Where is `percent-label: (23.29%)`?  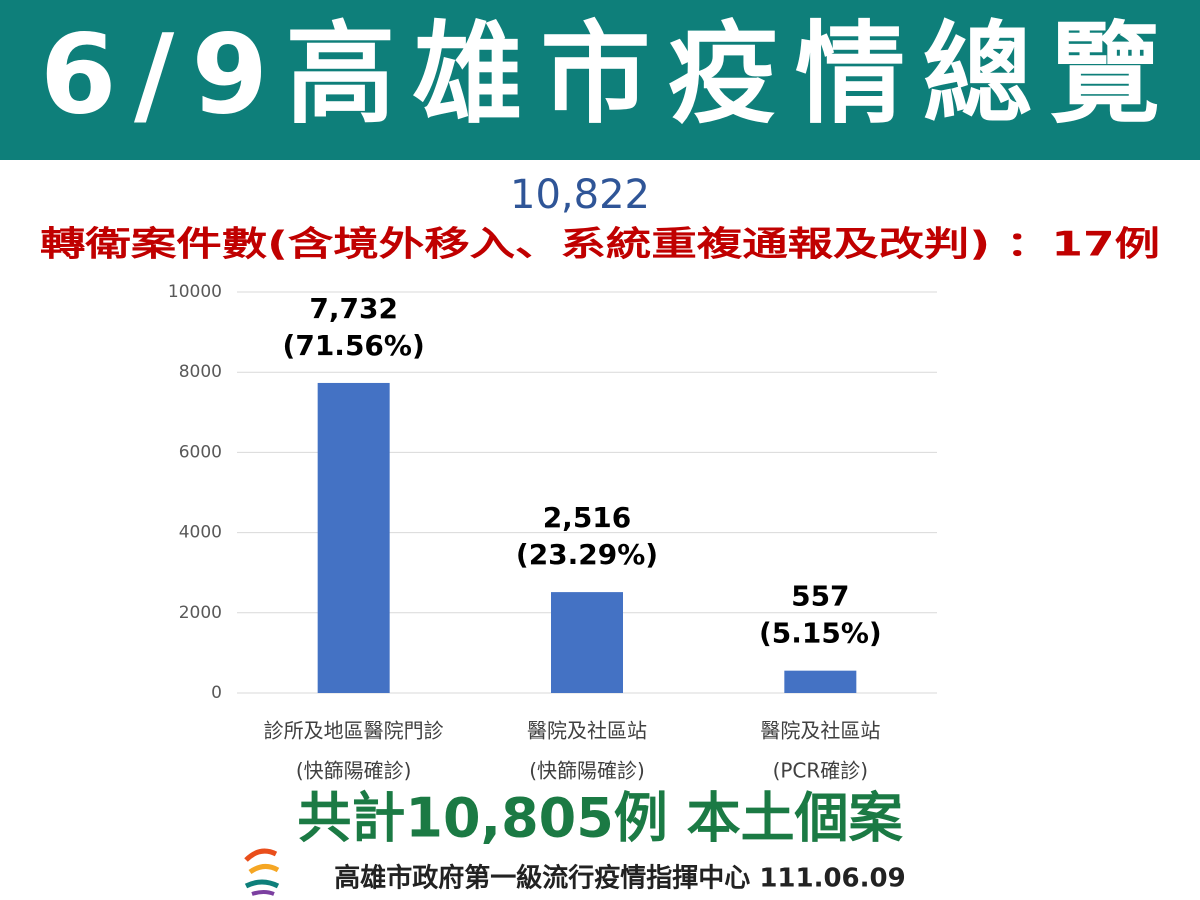 percent-label: (23.29%) is located at coordinates (587, 554).